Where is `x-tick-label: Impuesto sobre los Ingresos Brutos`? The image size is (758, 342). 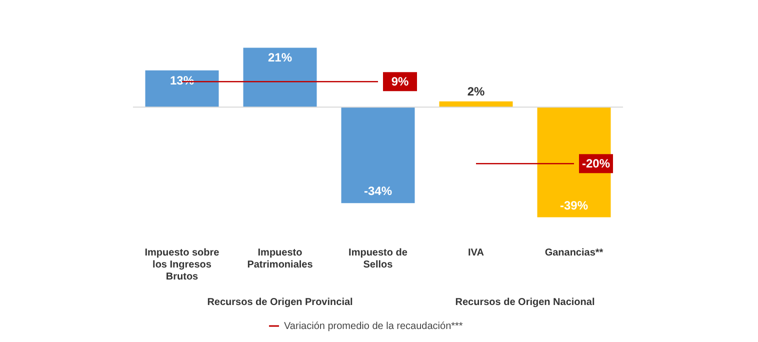 x-tick-label: Impuesto sobre los Ingresos Brutos is located at coordinates (182, 265).